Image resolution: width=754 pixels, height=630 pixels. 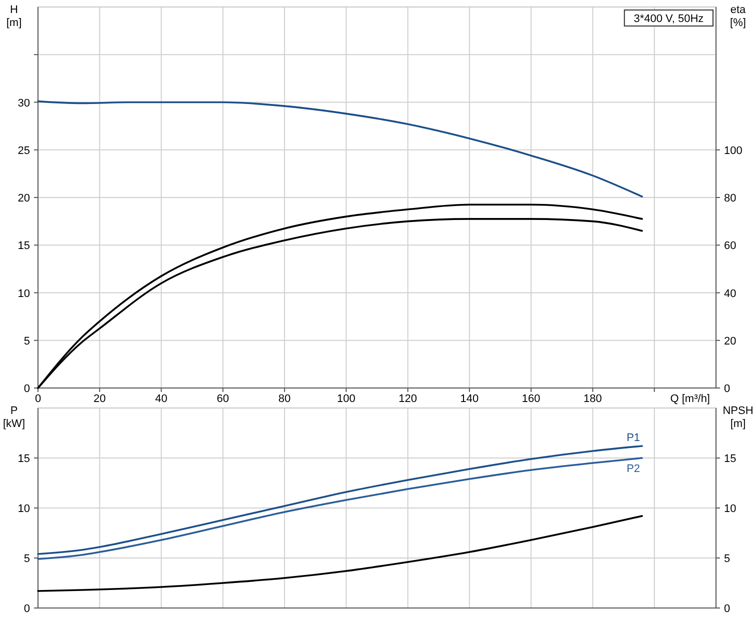 I want to click on y2-tick-label: 80, so click(x=730, y=198).